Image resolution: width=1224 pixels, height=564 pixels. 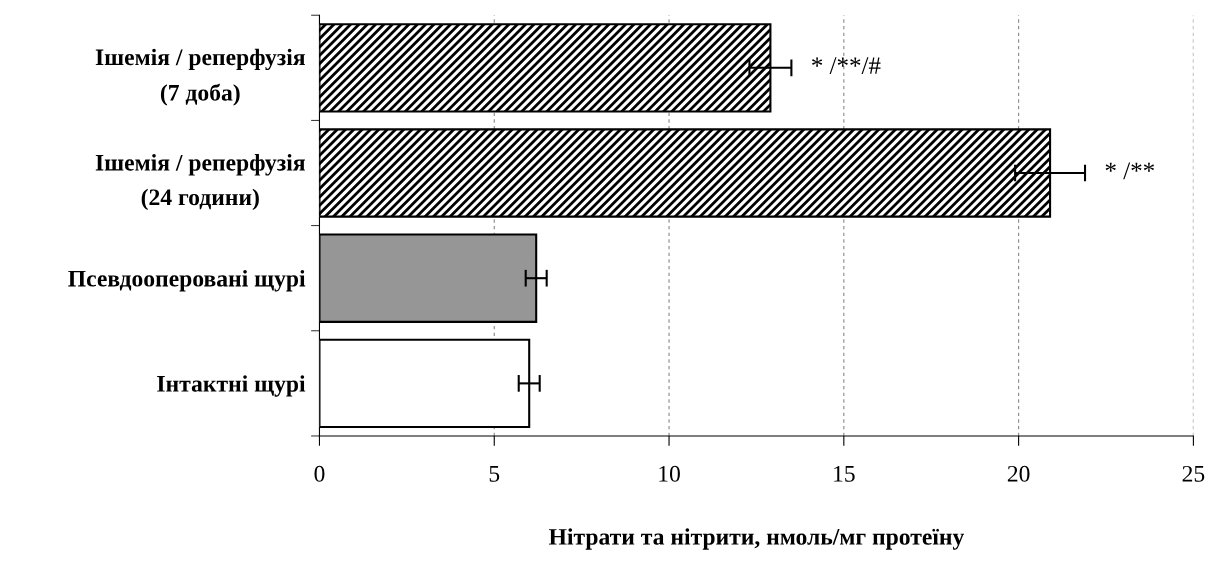 What do you see at coordinates (200, 77) in the screenshot?
I see `y-tick-label: Ішемія / реперфузія (7 доба)` at bounding box center [200, 77].